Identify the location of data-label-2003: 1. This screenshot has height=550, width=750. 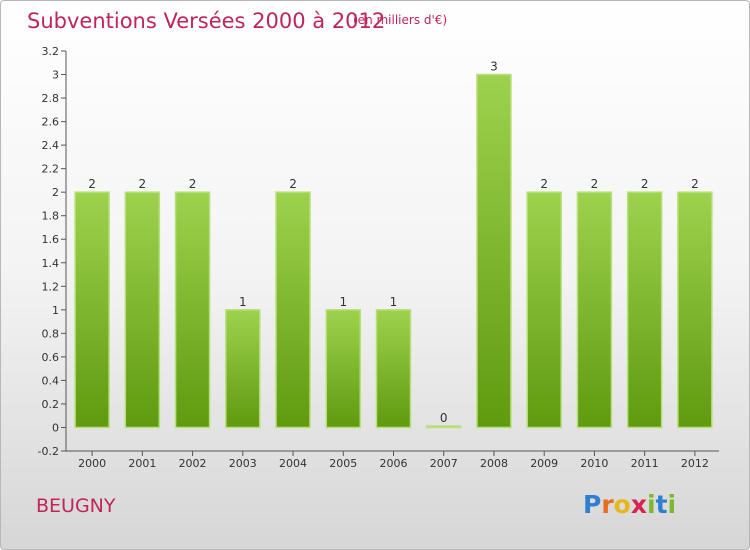
(243, 302).